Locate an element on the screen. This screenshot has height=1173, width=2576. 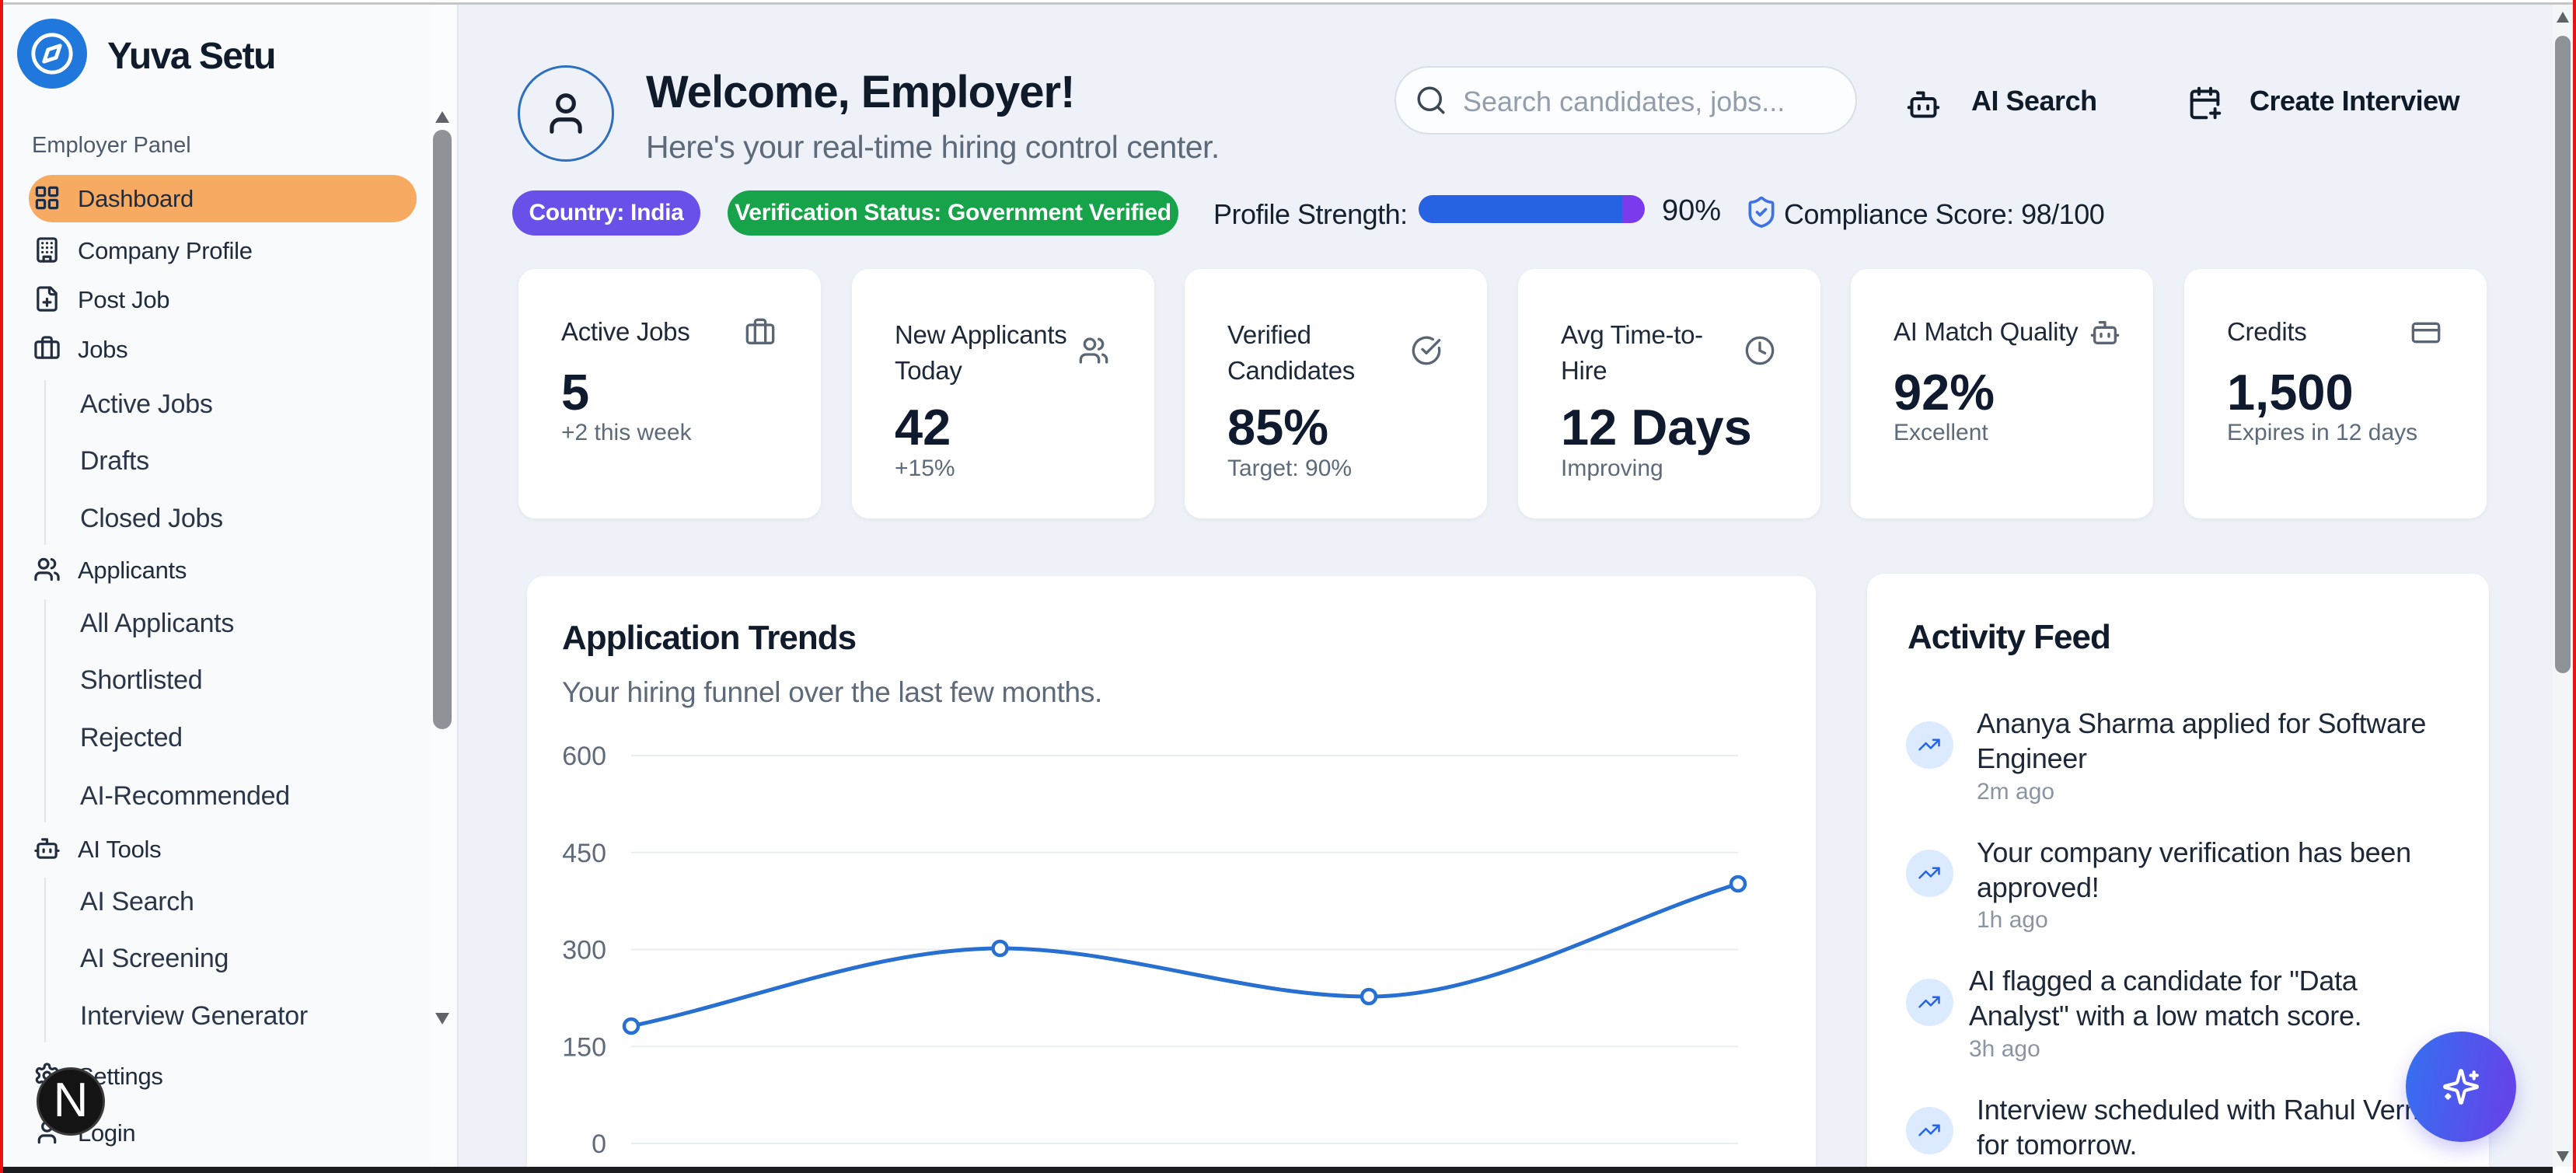
svg-text: 300 is located at coordinates (584, 951).